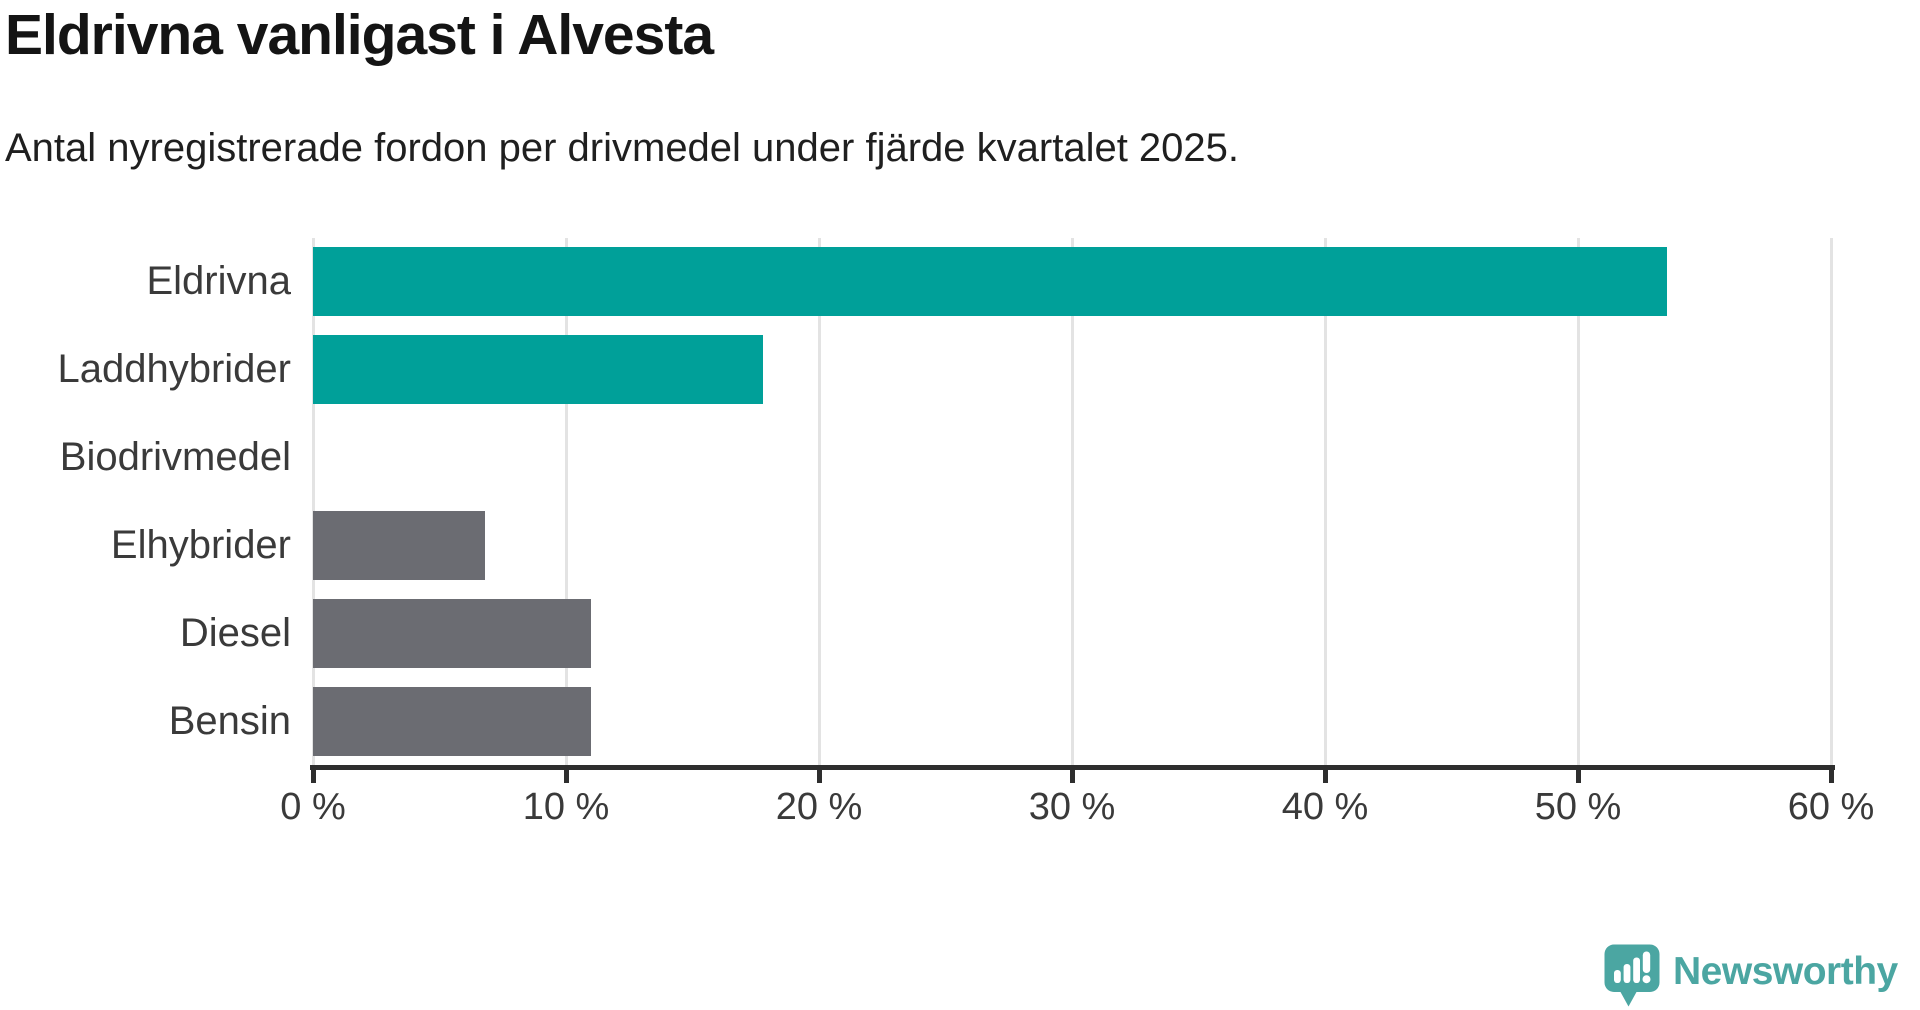 This screenshot has width=1920, height=1010. What do you see at coordinates (1072, 767) in the screenshot?
I see `x-axis-line` at bounding box center [1072, 767].